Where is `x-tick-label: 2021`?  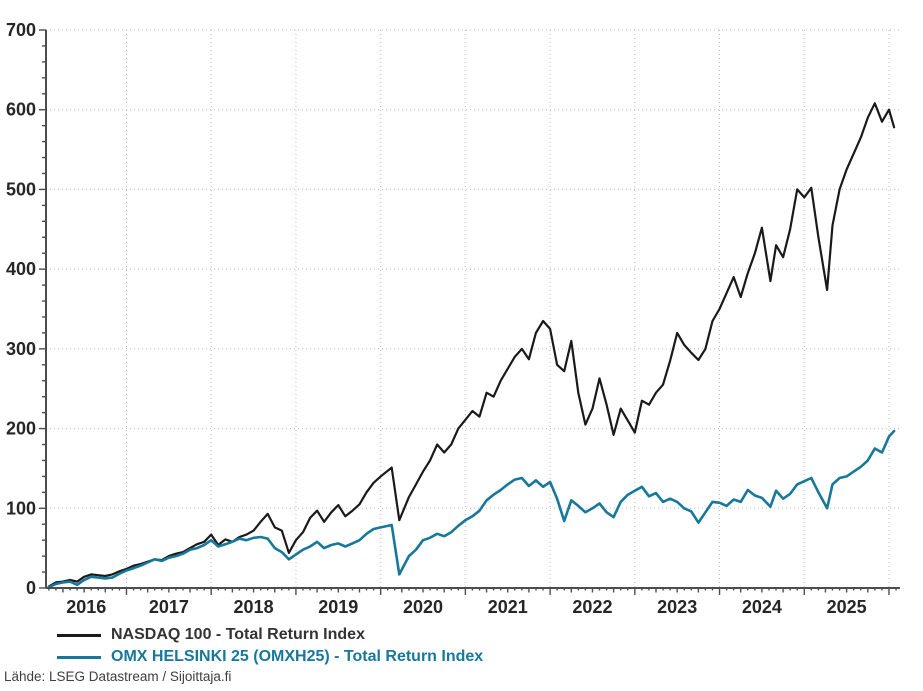
x-tick-label: 2021 is located at coordinates (508, 607).